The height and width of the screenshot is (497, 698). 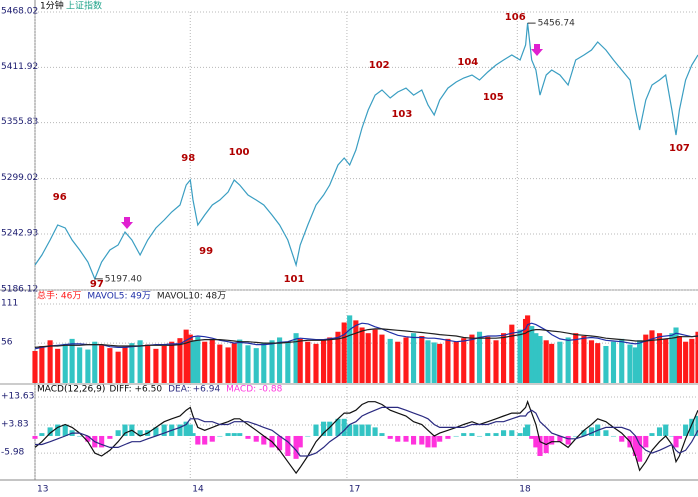 What do you see at coordinates (42, 490) in the screenshot?
I see `x-tick-label: 13` at bounding box center [42, 490].